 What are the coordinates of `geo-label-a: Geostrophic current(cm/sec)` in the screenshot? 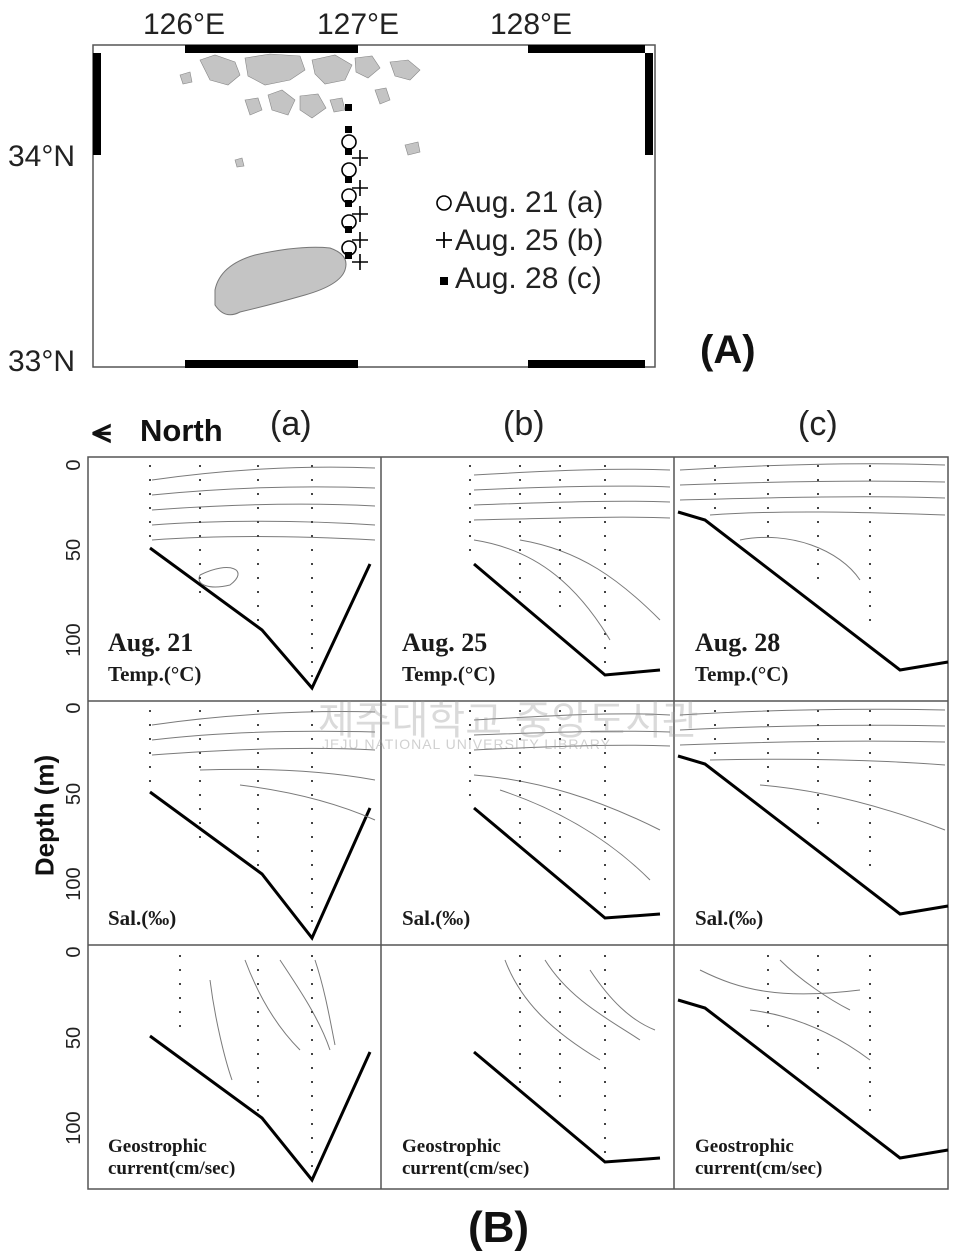 It's located at (172, 1157).